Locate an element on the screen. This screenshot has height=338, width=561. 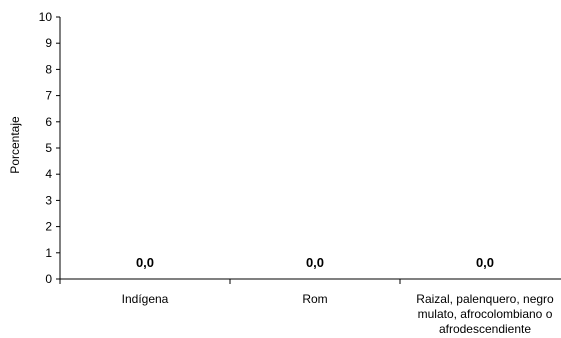
y-axis-ticks: 0 1 2 3 4 5 6 7 8 9 10 is located at coordinates (49, 148).